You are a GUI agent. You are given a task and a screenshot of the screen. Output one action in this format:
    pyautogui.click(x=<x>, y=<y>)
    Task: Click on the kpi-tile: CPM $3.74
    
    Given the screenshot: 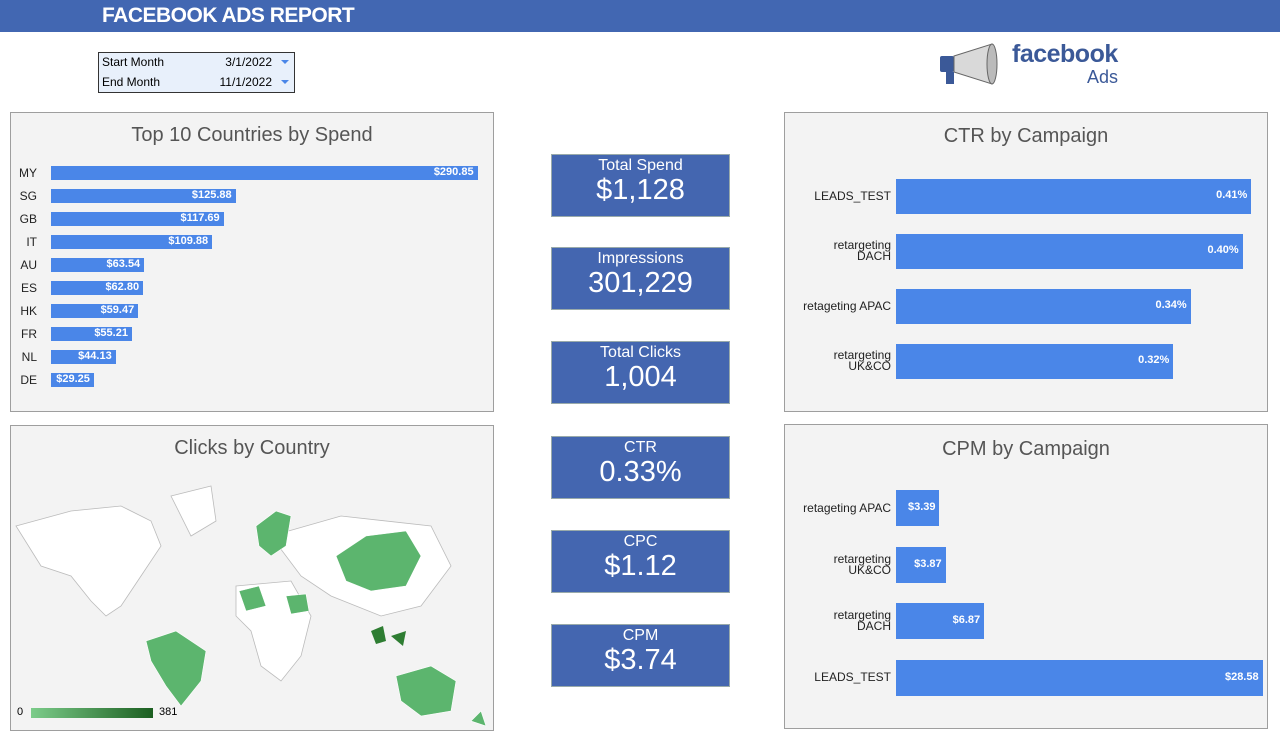 What is the action you would take?
    pyautogui.click(x=640, y=655)
    